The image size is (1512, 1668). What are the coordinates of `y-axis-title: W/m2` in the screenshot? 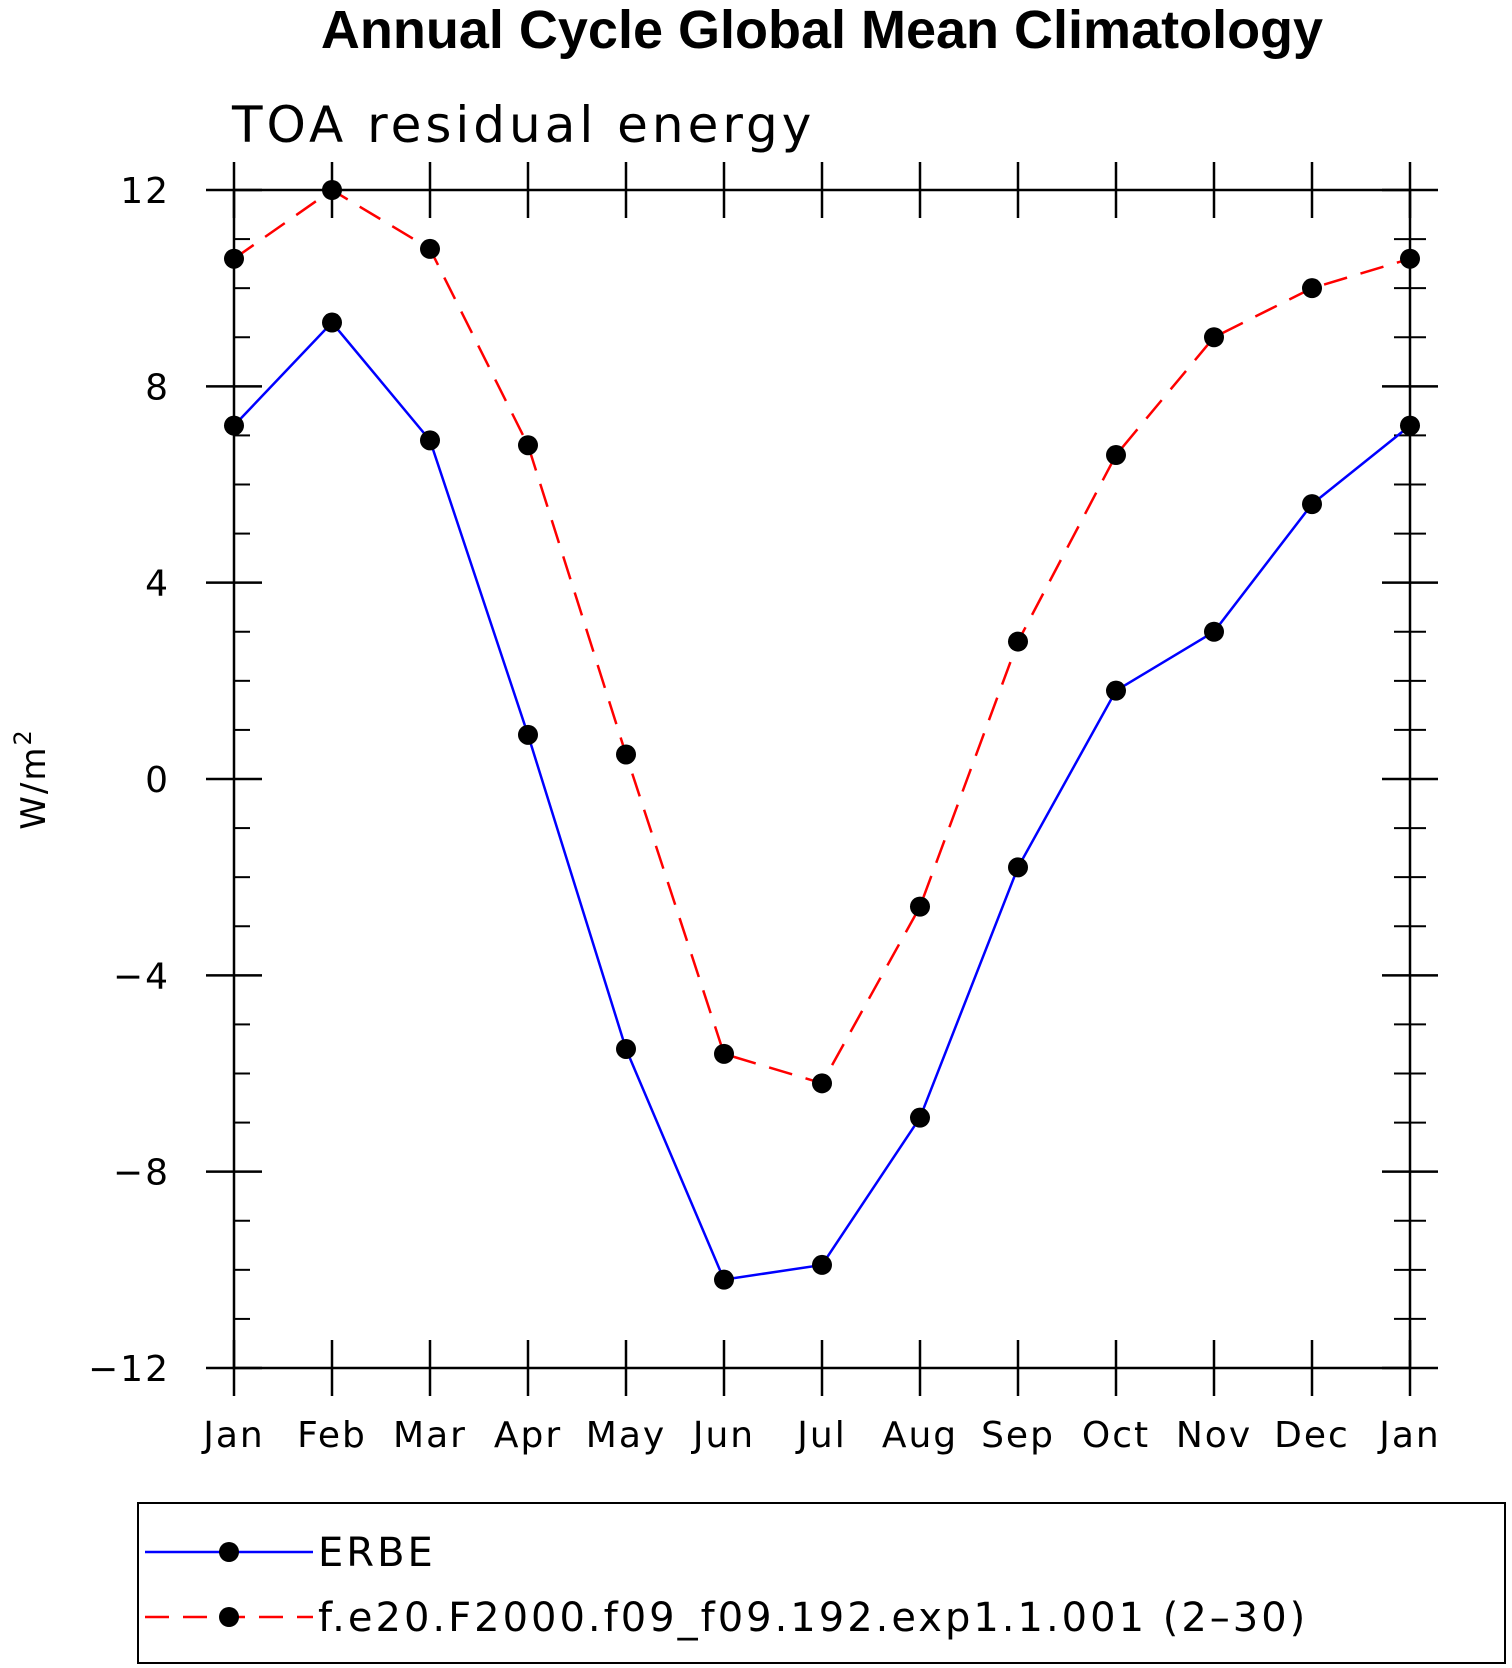 It's located at (31, 778).